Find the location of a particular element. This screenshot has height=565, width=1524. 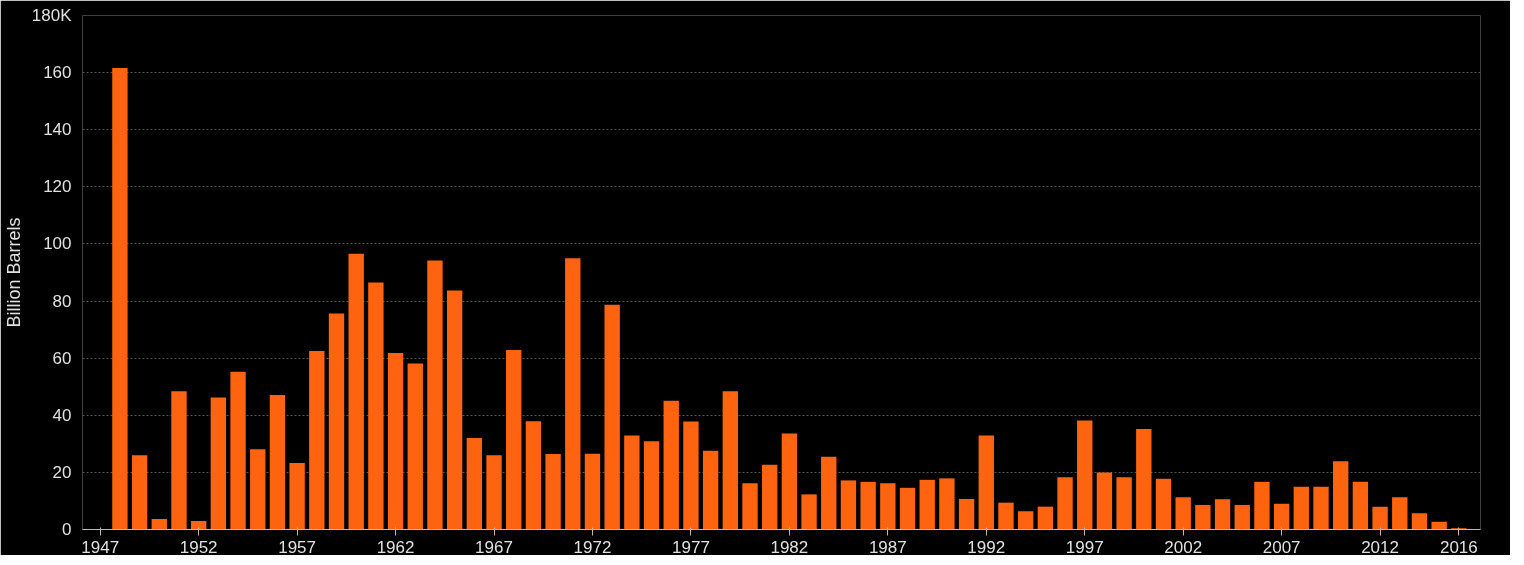

x-tick-label: 2002 is located at coordinates (1183, 547).